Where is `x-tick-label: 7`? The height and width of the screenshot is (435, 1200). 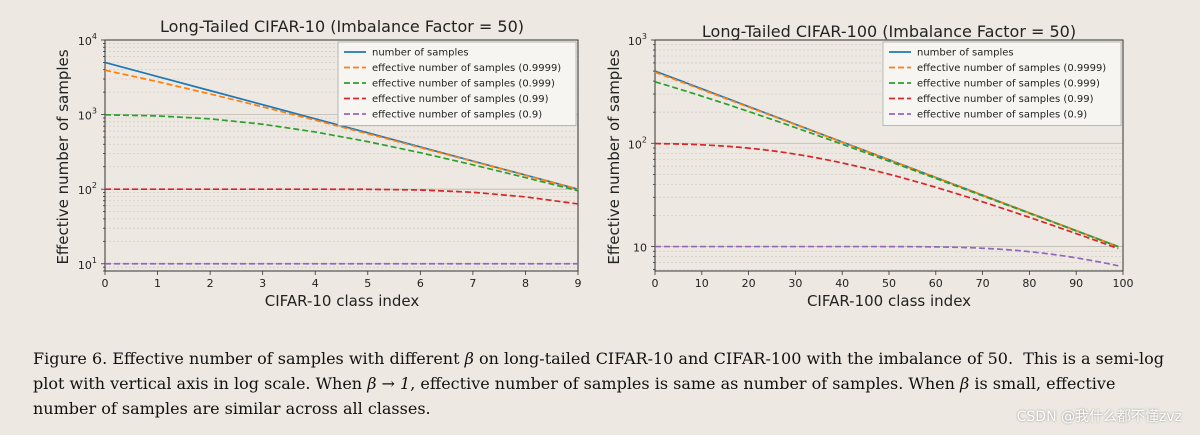 x-tick-label: 7 is located at coordinates (472, 283).